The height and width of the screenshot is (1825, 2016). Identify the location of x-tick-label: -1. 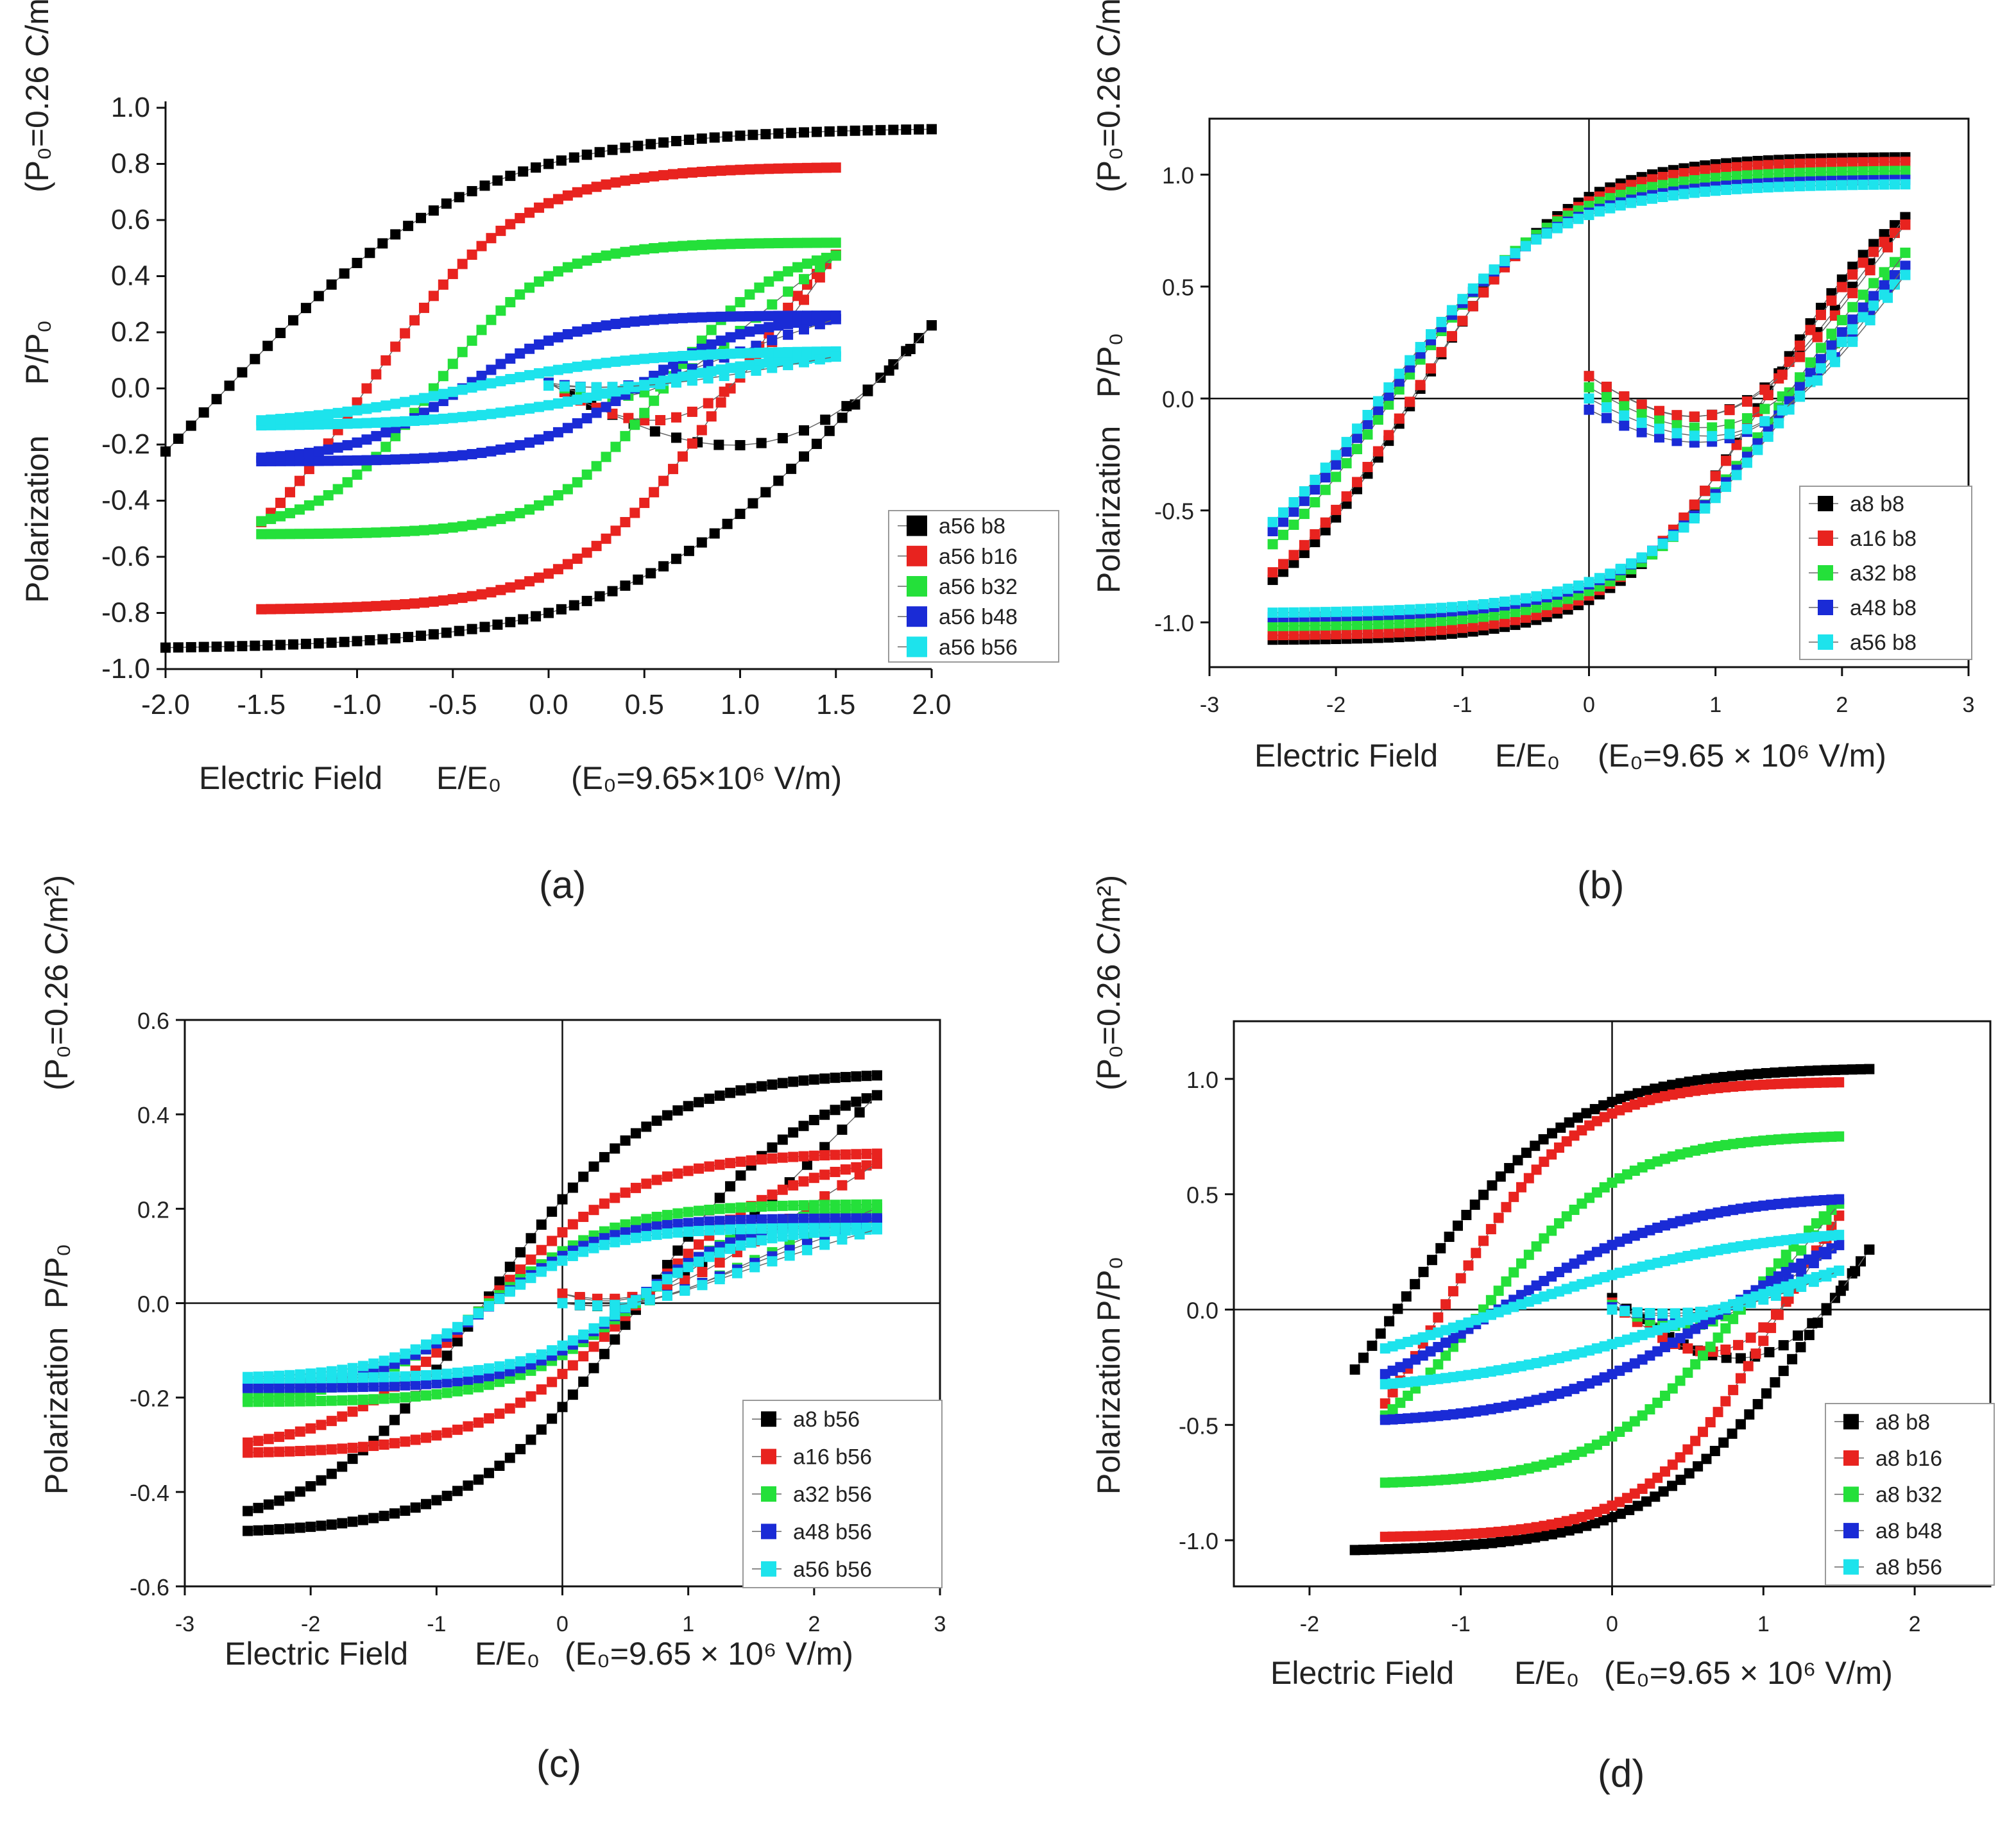
(1462, 705).